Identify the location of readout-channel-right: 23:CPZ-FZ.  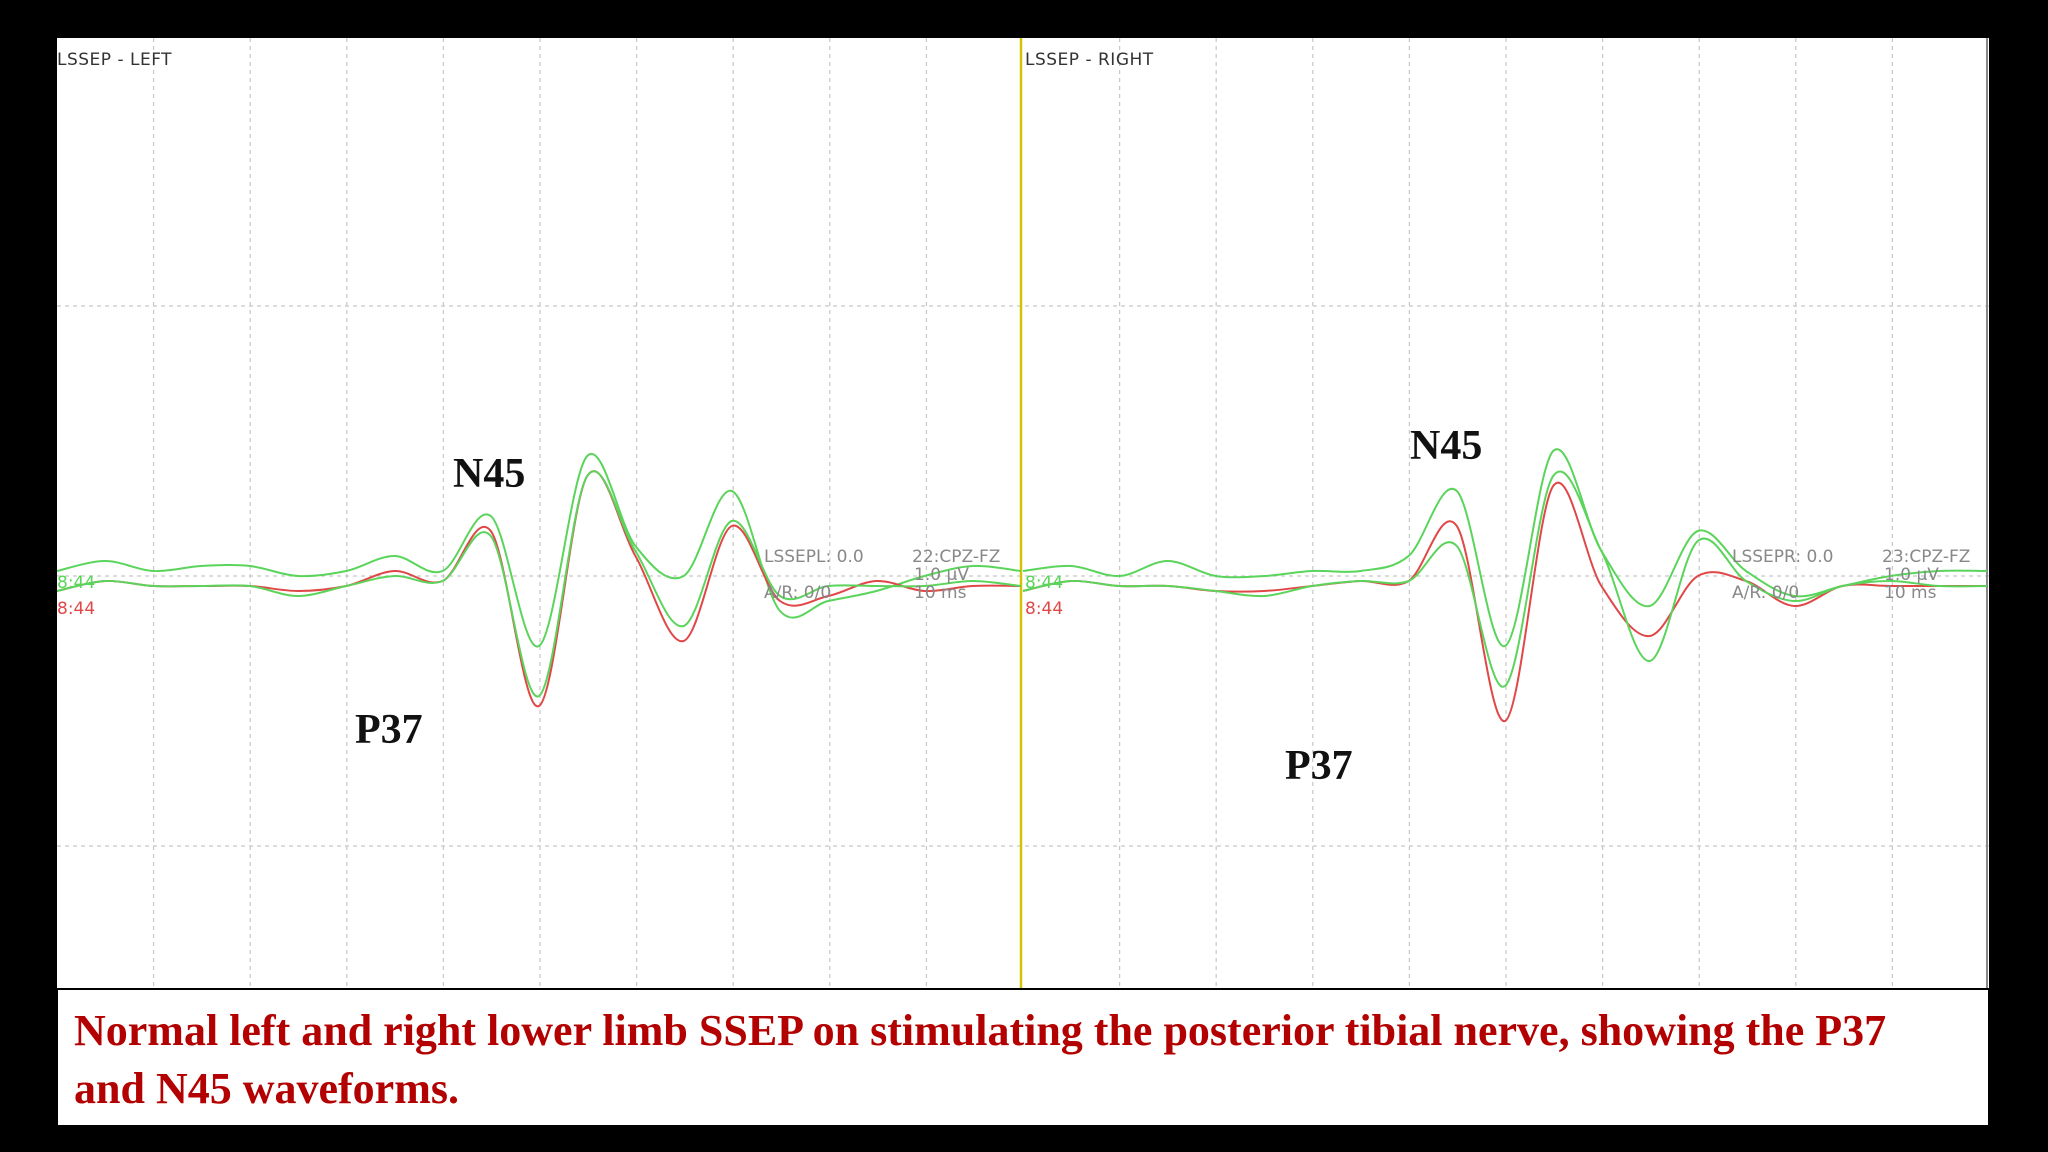
(1926, 557).